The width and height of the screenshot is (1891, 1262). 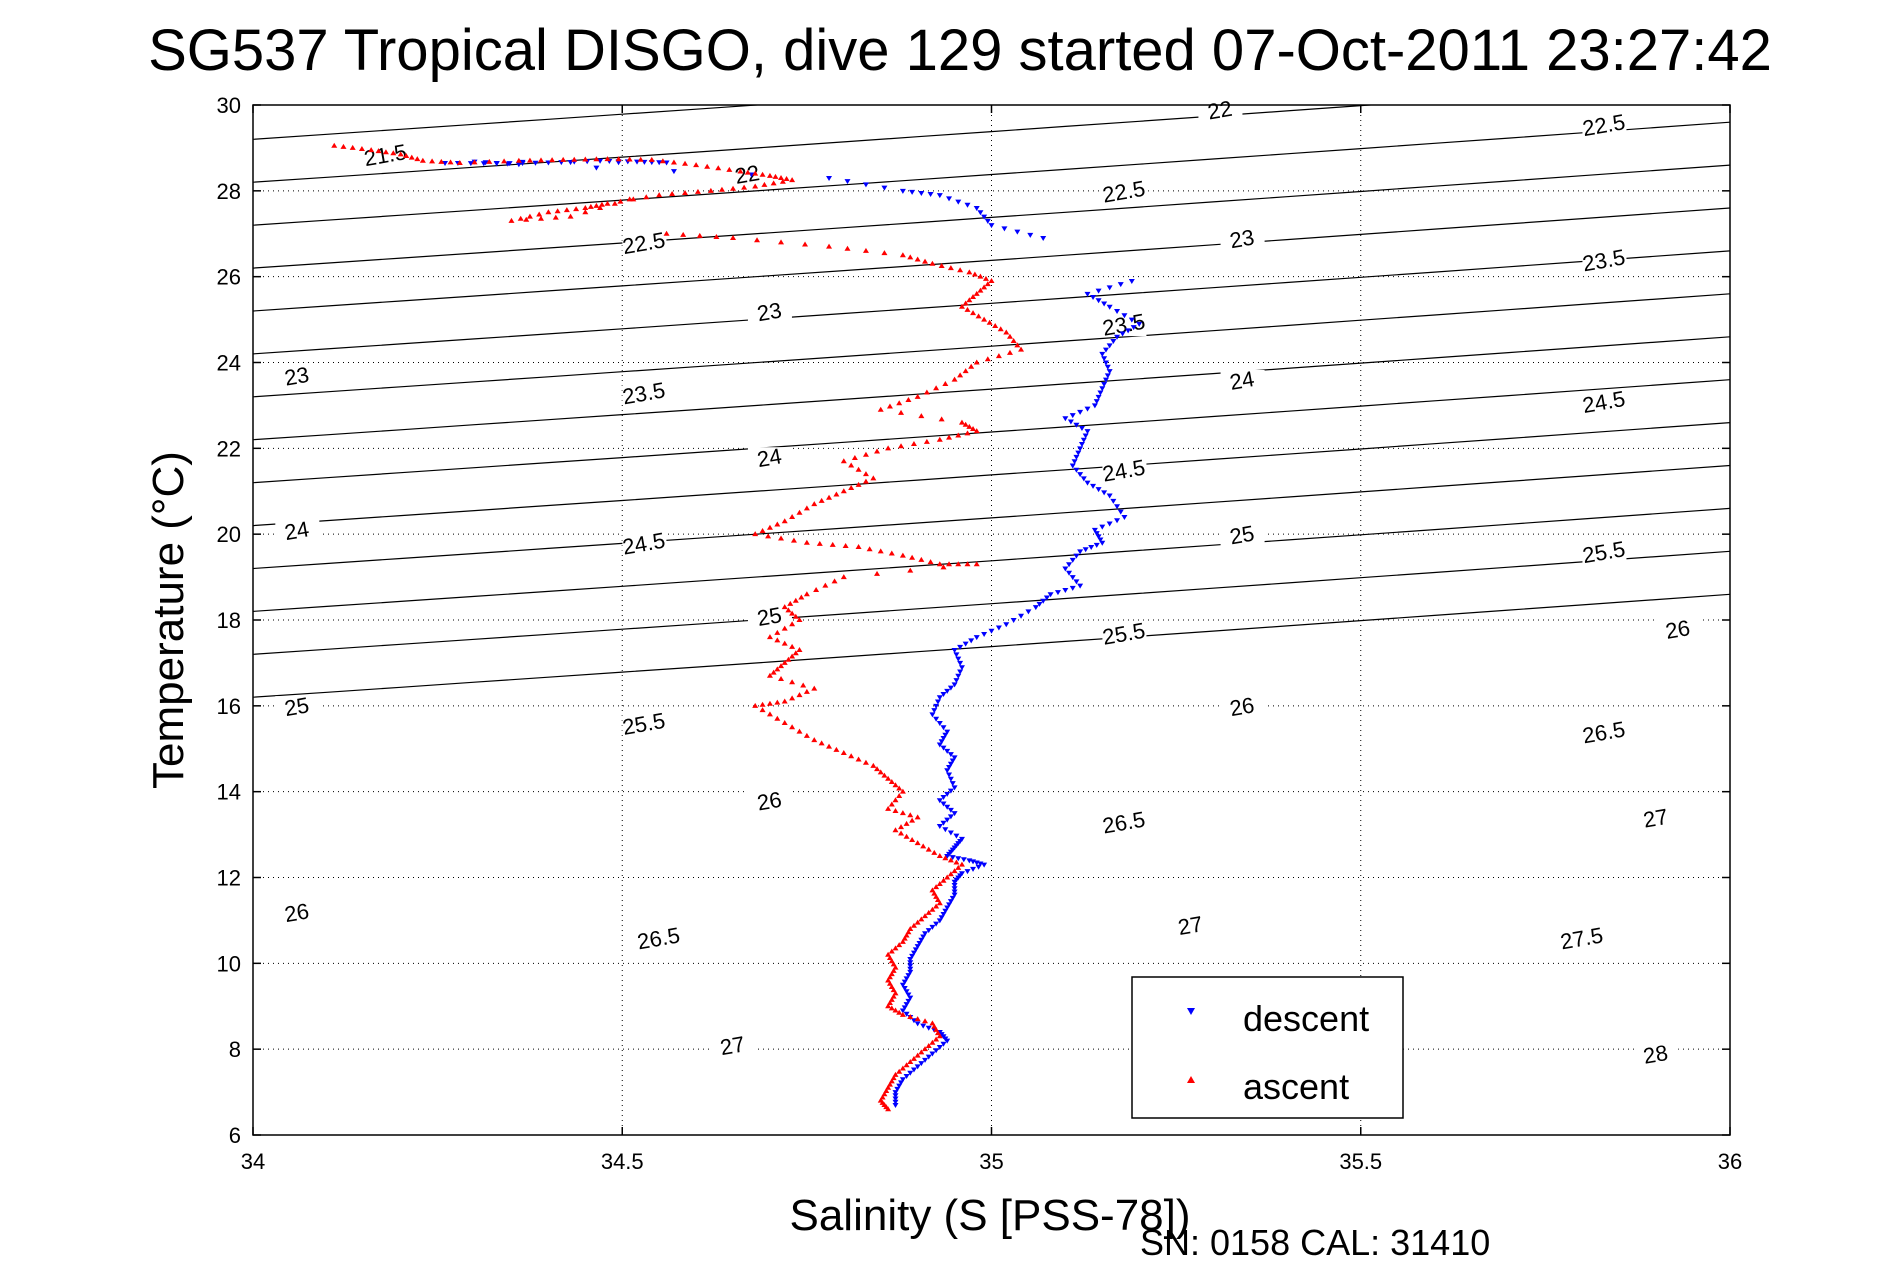 What do you see at coordinates (1191, 1079) in the screenshot?
I see `legend-ascent-marker` at bounding box center [1191, 1079].